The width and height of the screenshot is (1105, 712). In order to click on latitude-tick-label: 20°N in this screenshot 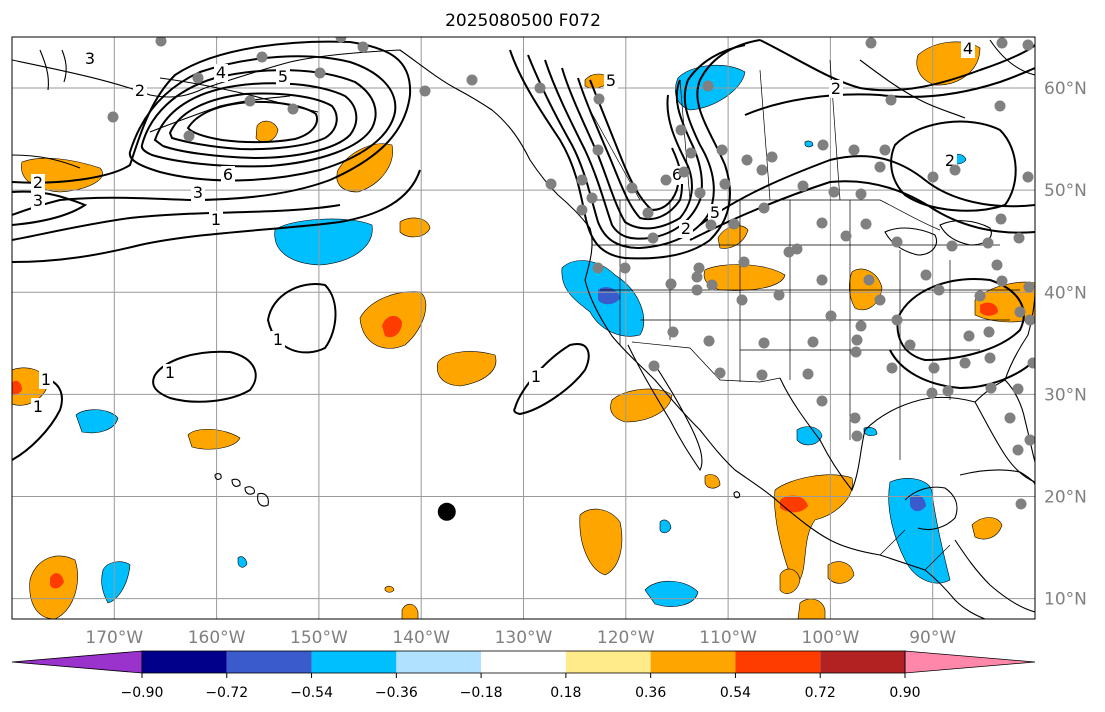, I will do `click(1065, 497)`.